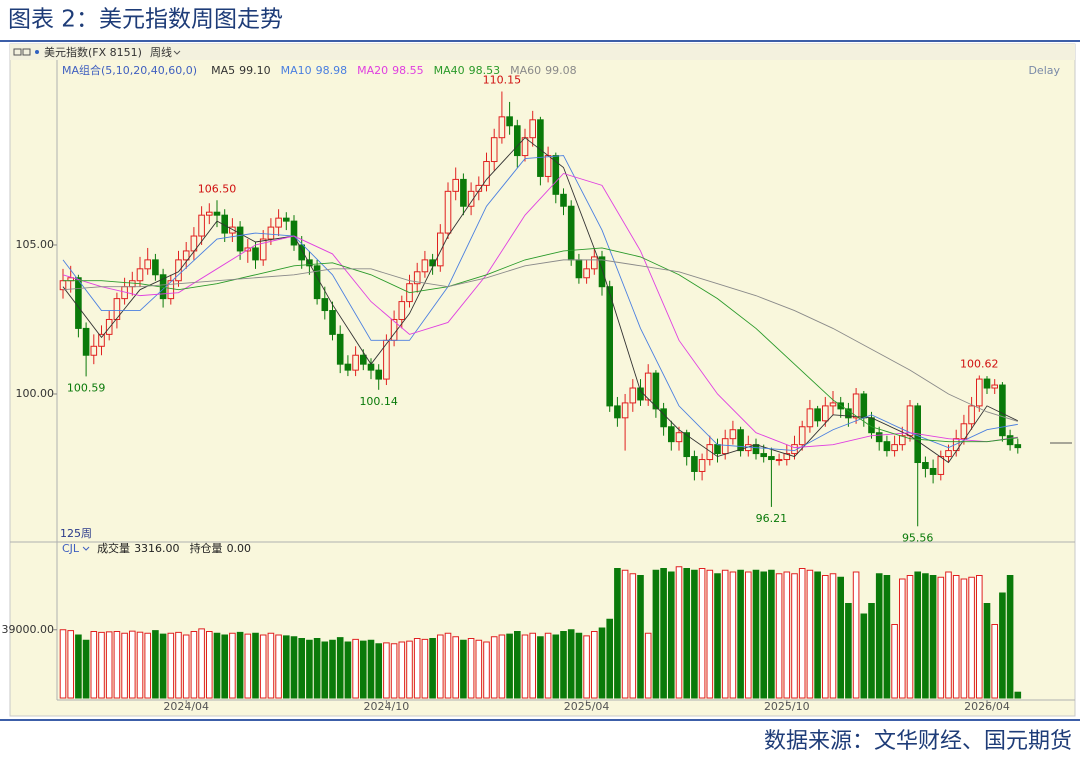  What do you see at coordinates (408, 70) in the screenshot?
I see `legend-value: 98.55` at bounding box center [408, 70].